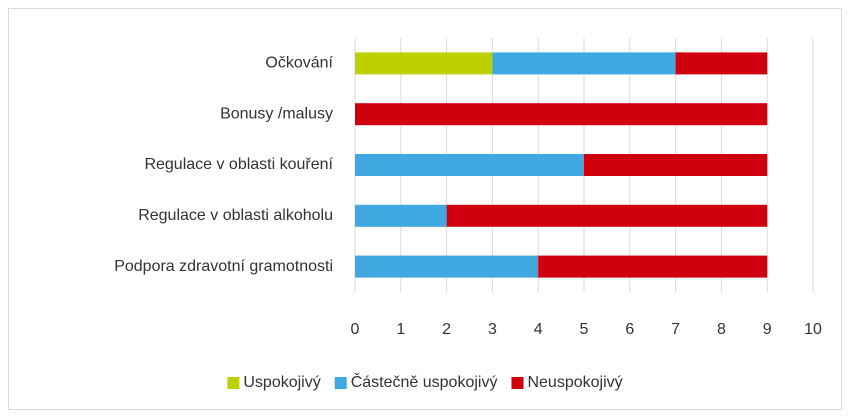 The image size is (850, 419). What do you see at coordinates (813, 329) in the screenshot?
I see `x-tick-label: 10` at bounding box center [813, 329].